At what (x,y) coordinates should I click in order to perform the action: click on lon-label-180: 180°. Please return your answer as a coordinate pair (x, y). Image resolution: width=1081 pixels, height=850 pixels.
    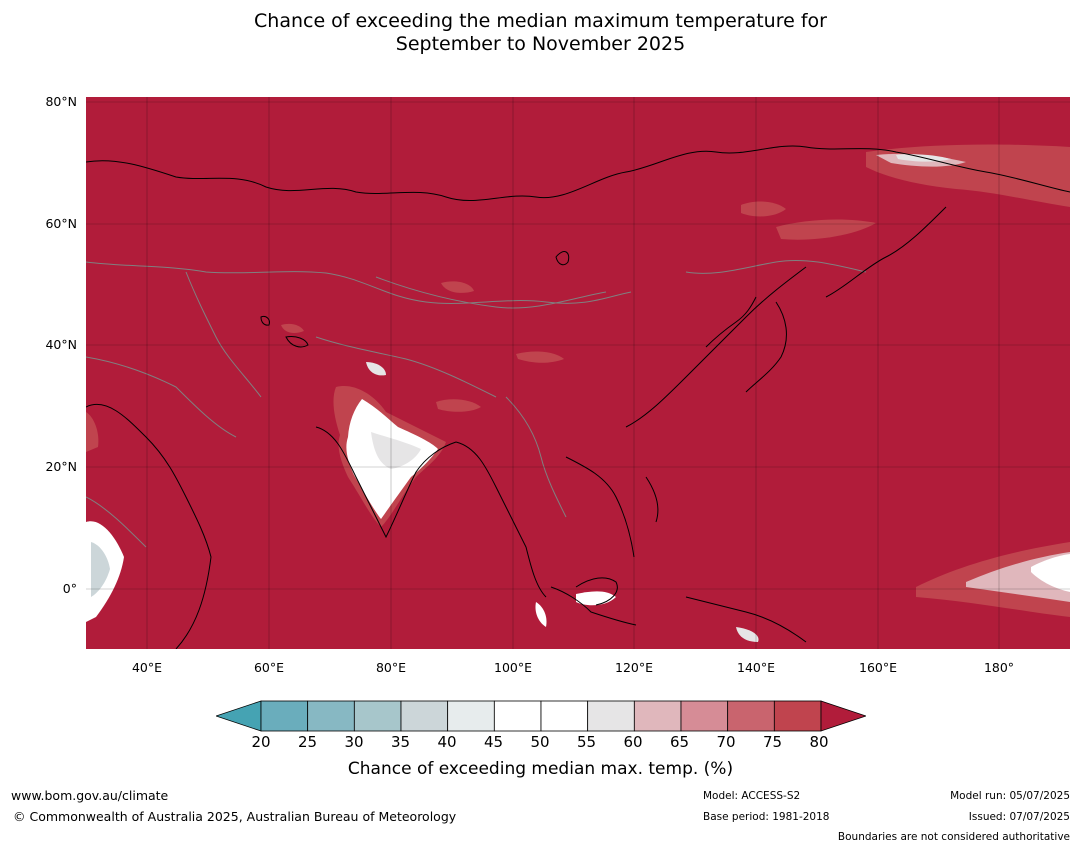
    Looking at the image, I should click on (999, 667).